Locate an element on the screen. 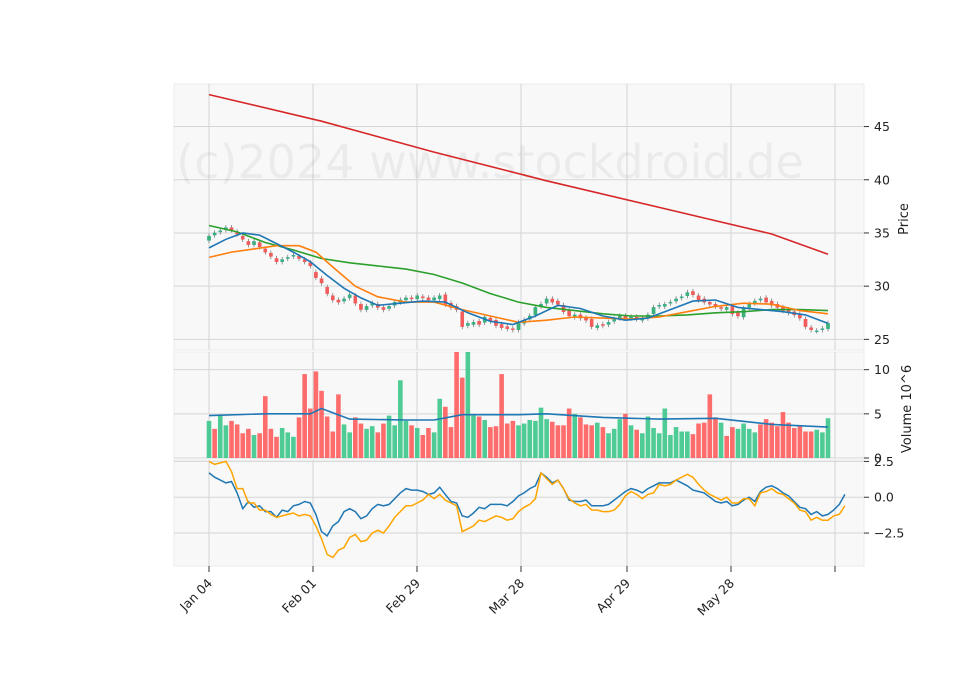 The height and width of the screenshot is (690, 960). oscillator-series is located at coordinates (527, 509).